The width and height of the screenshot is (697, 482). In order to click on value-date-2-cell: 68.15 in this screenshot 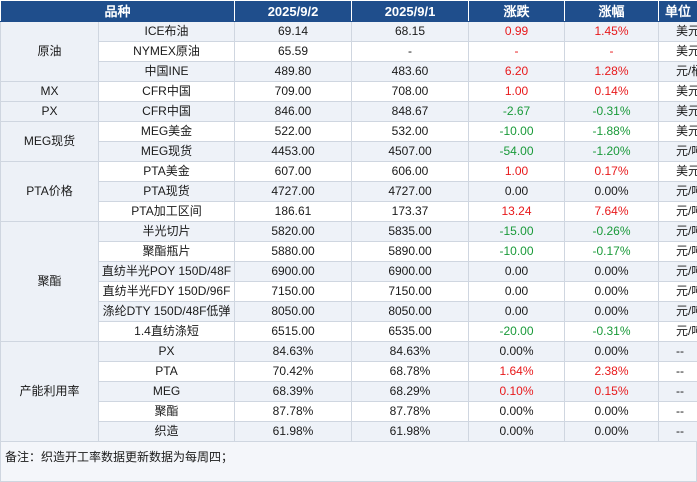, I will do `click(410, 31)`.